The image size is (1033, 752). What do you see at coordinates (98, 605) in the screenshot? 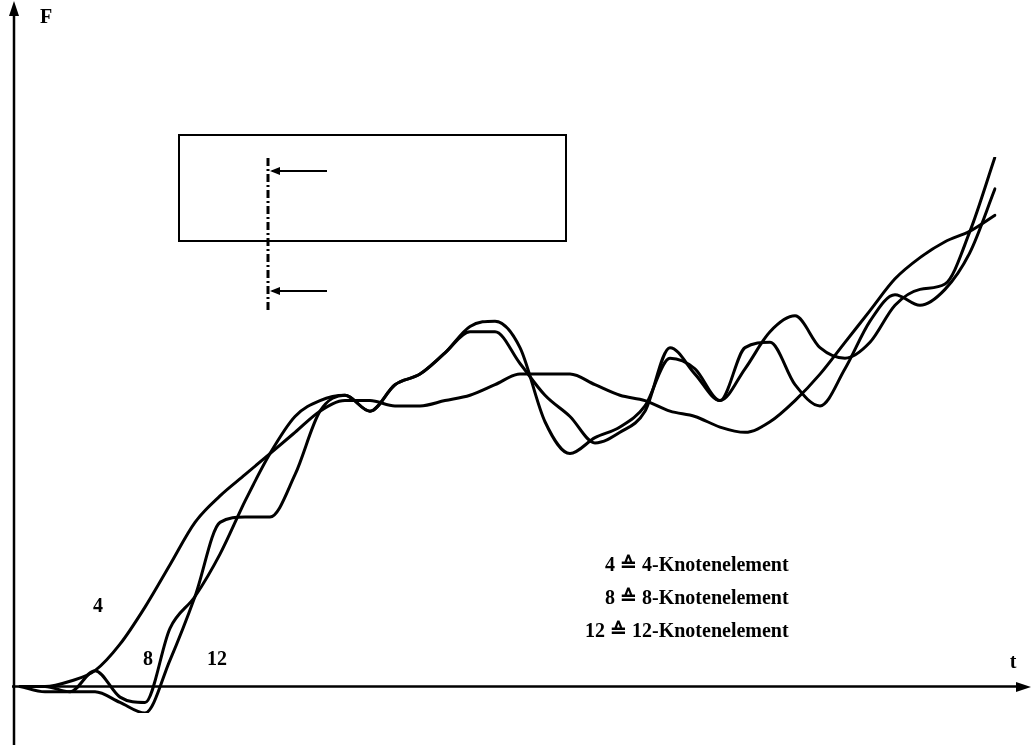
I see `series-label: 4` at bounding box center [98, 605].